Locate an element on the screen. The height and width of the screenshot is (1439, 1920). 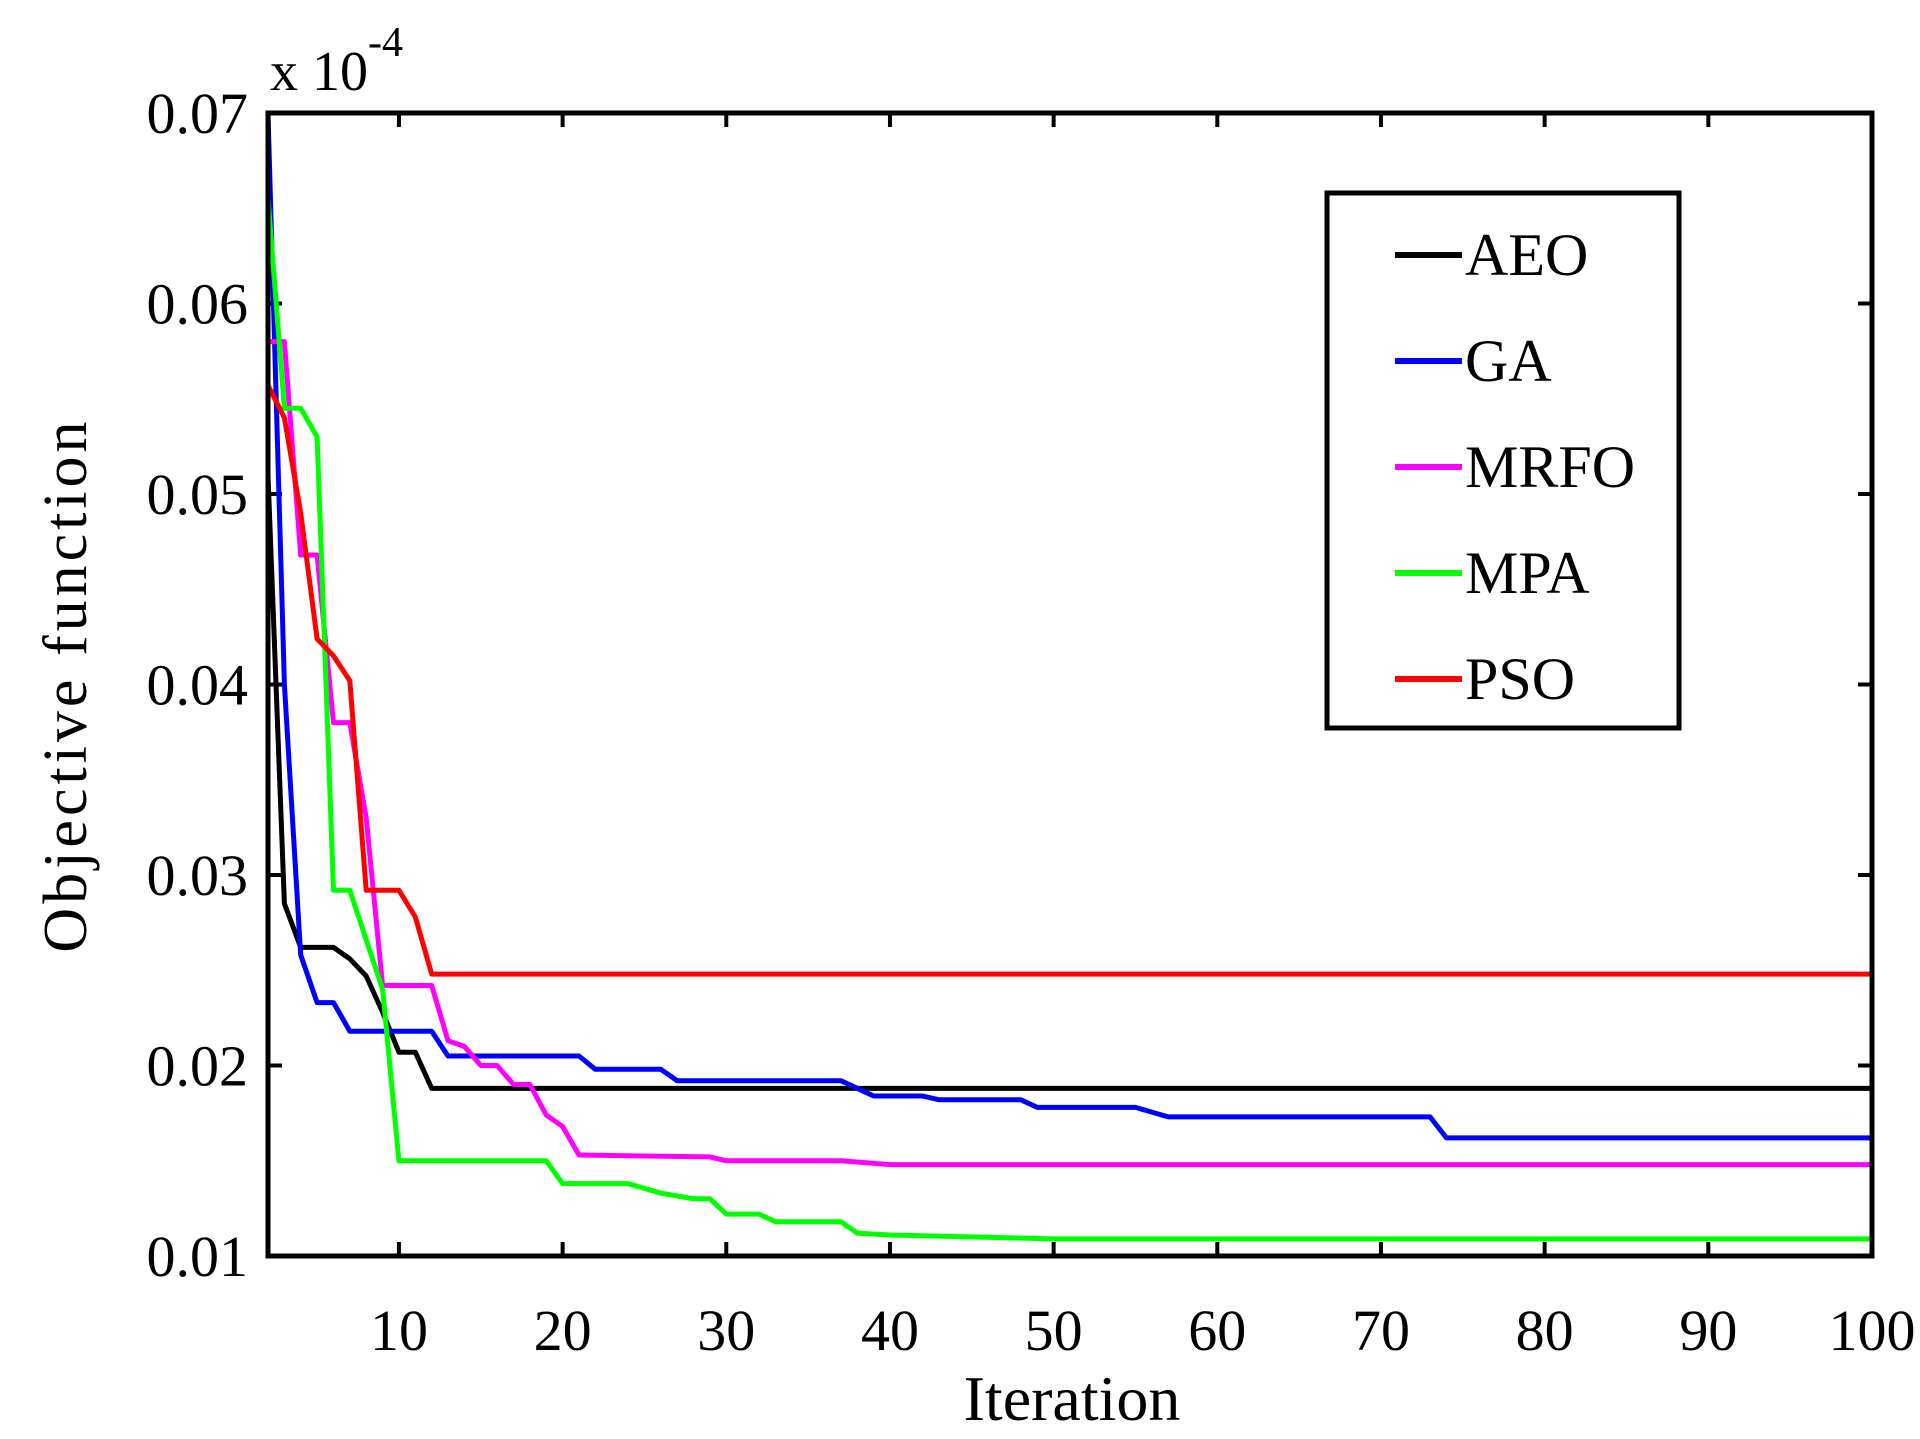
legend: AEO GA MRFO MPA PSO is located at coordinates (1503, 460).